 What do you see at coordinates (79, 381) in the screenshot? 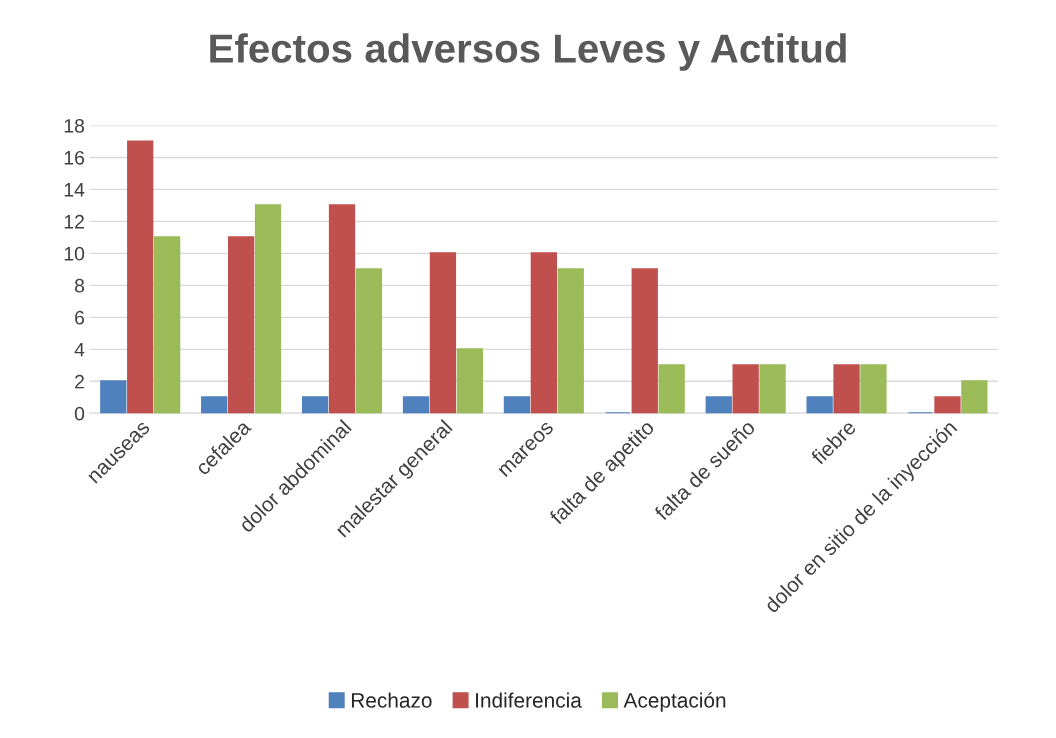
I see `y-tick-label: 2` at bounding box center [79, 381].